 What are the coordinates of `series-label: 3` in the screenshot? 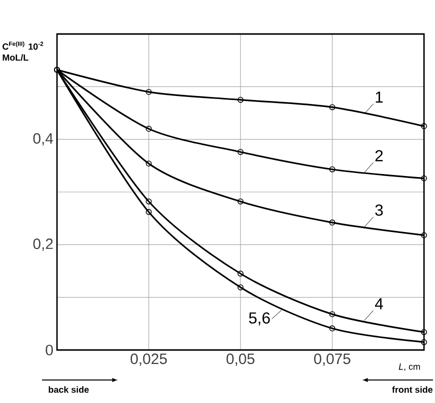 It's located at (379, 210).